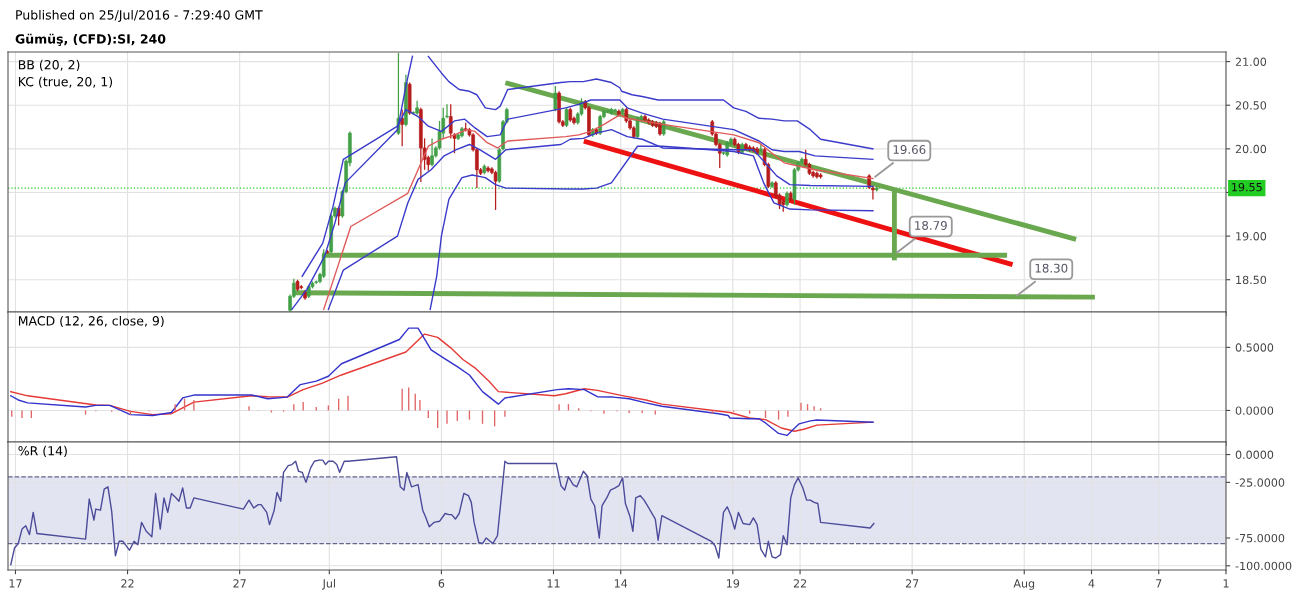 The width and height of the screenshot is (1297, 596). Describe the element at coordinates (90, 39) in the screenshot. I see `chart-title: Gümüş, (CFD):SI, 240` at that location.